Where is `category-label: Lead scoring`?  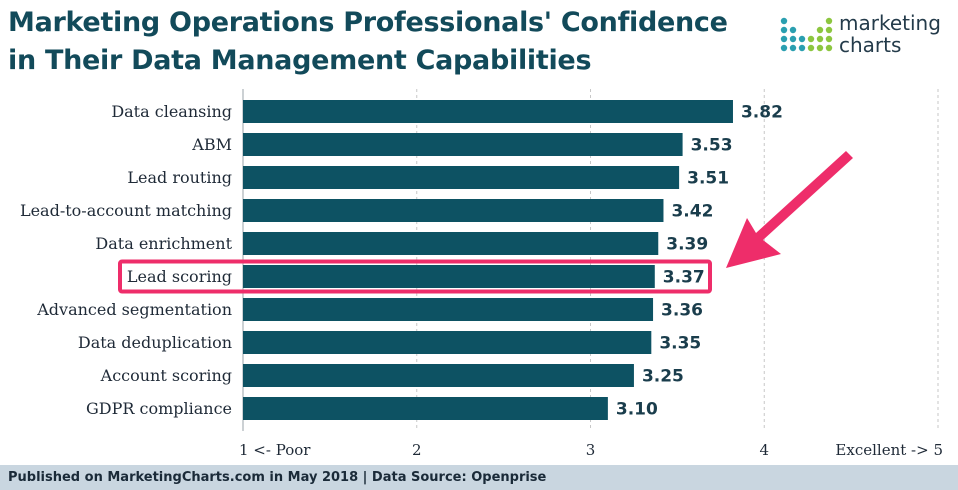 category-label: Lead scoring is located at coordinates (179, 276).